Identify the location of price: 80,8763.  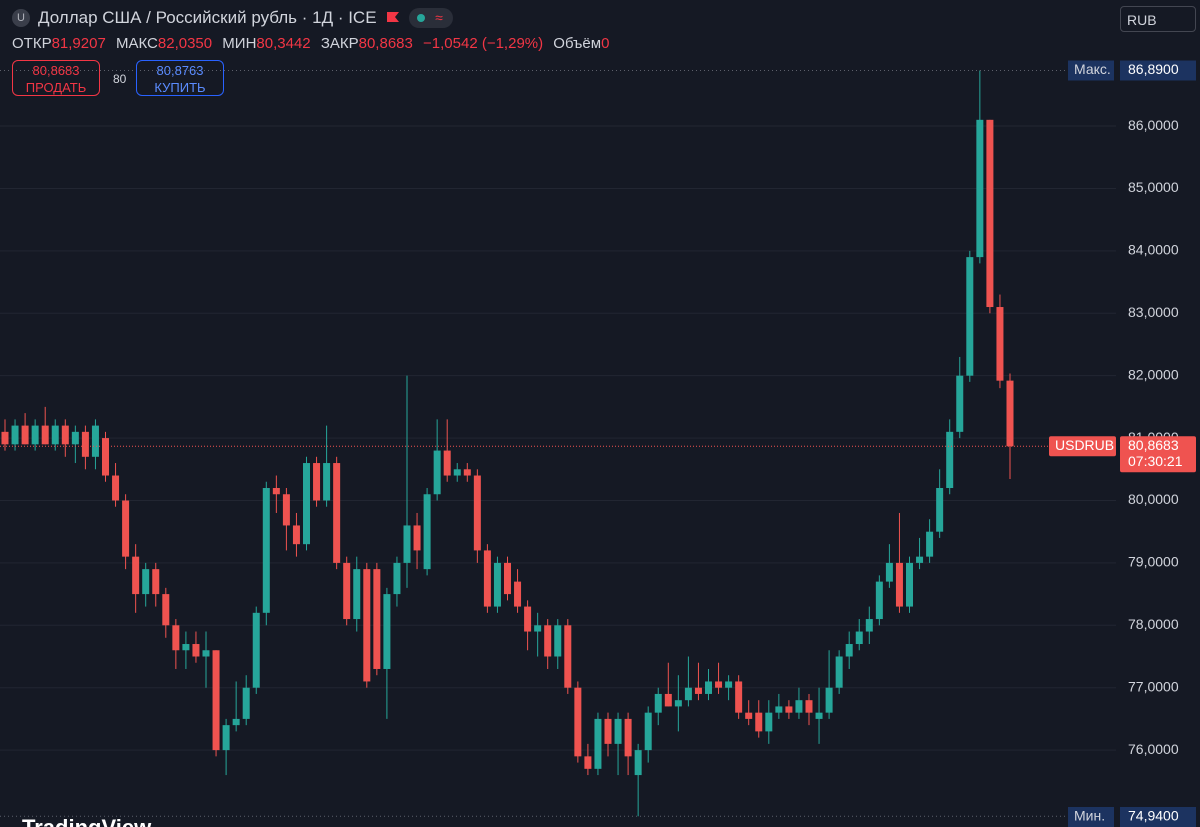
(180, 70).